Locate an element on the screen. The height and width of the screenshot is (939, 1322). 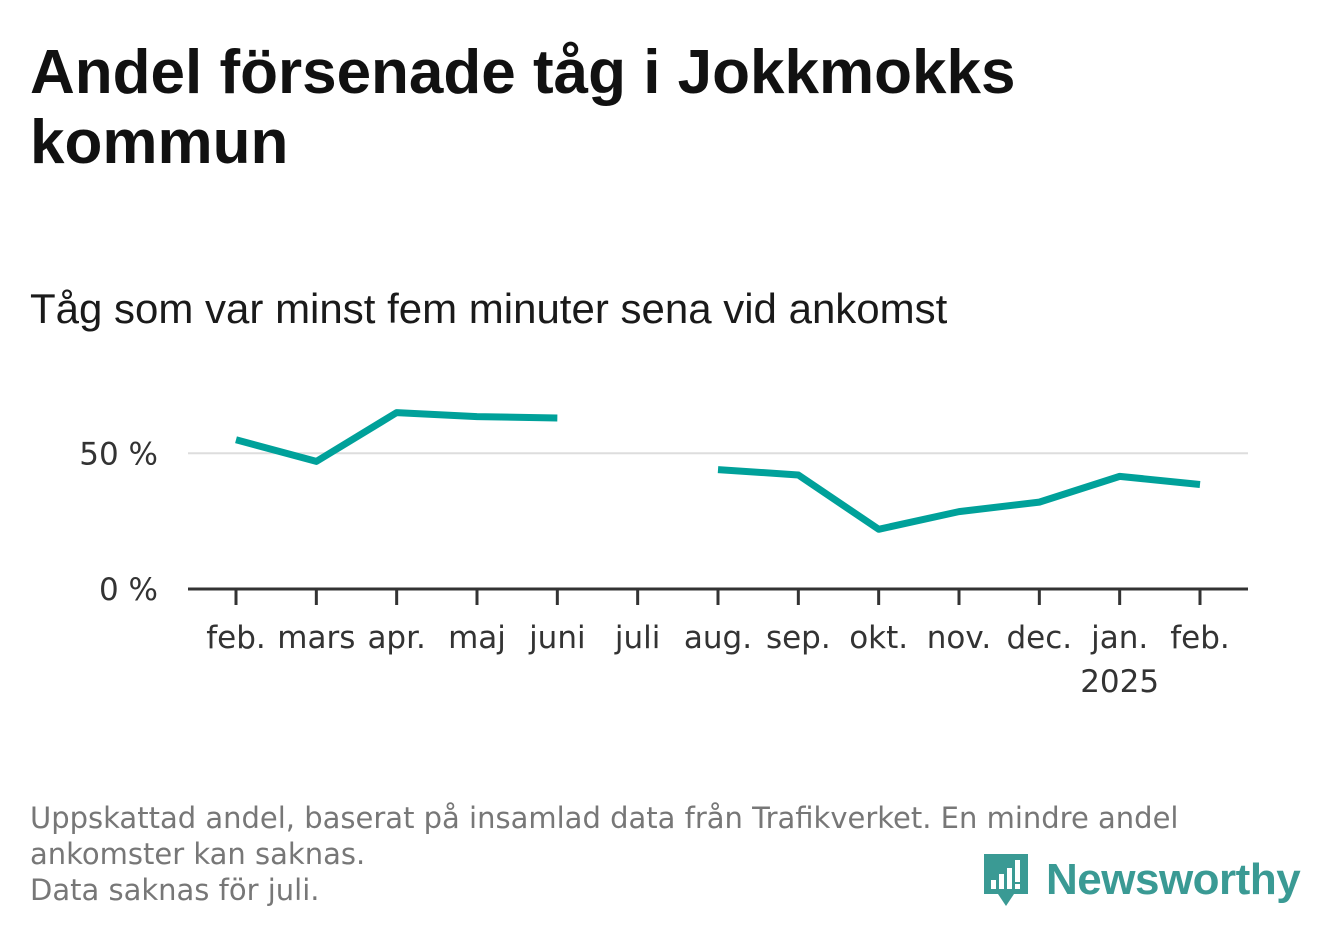
y-tick-label: 50 % is located at coordinates (118, 454).